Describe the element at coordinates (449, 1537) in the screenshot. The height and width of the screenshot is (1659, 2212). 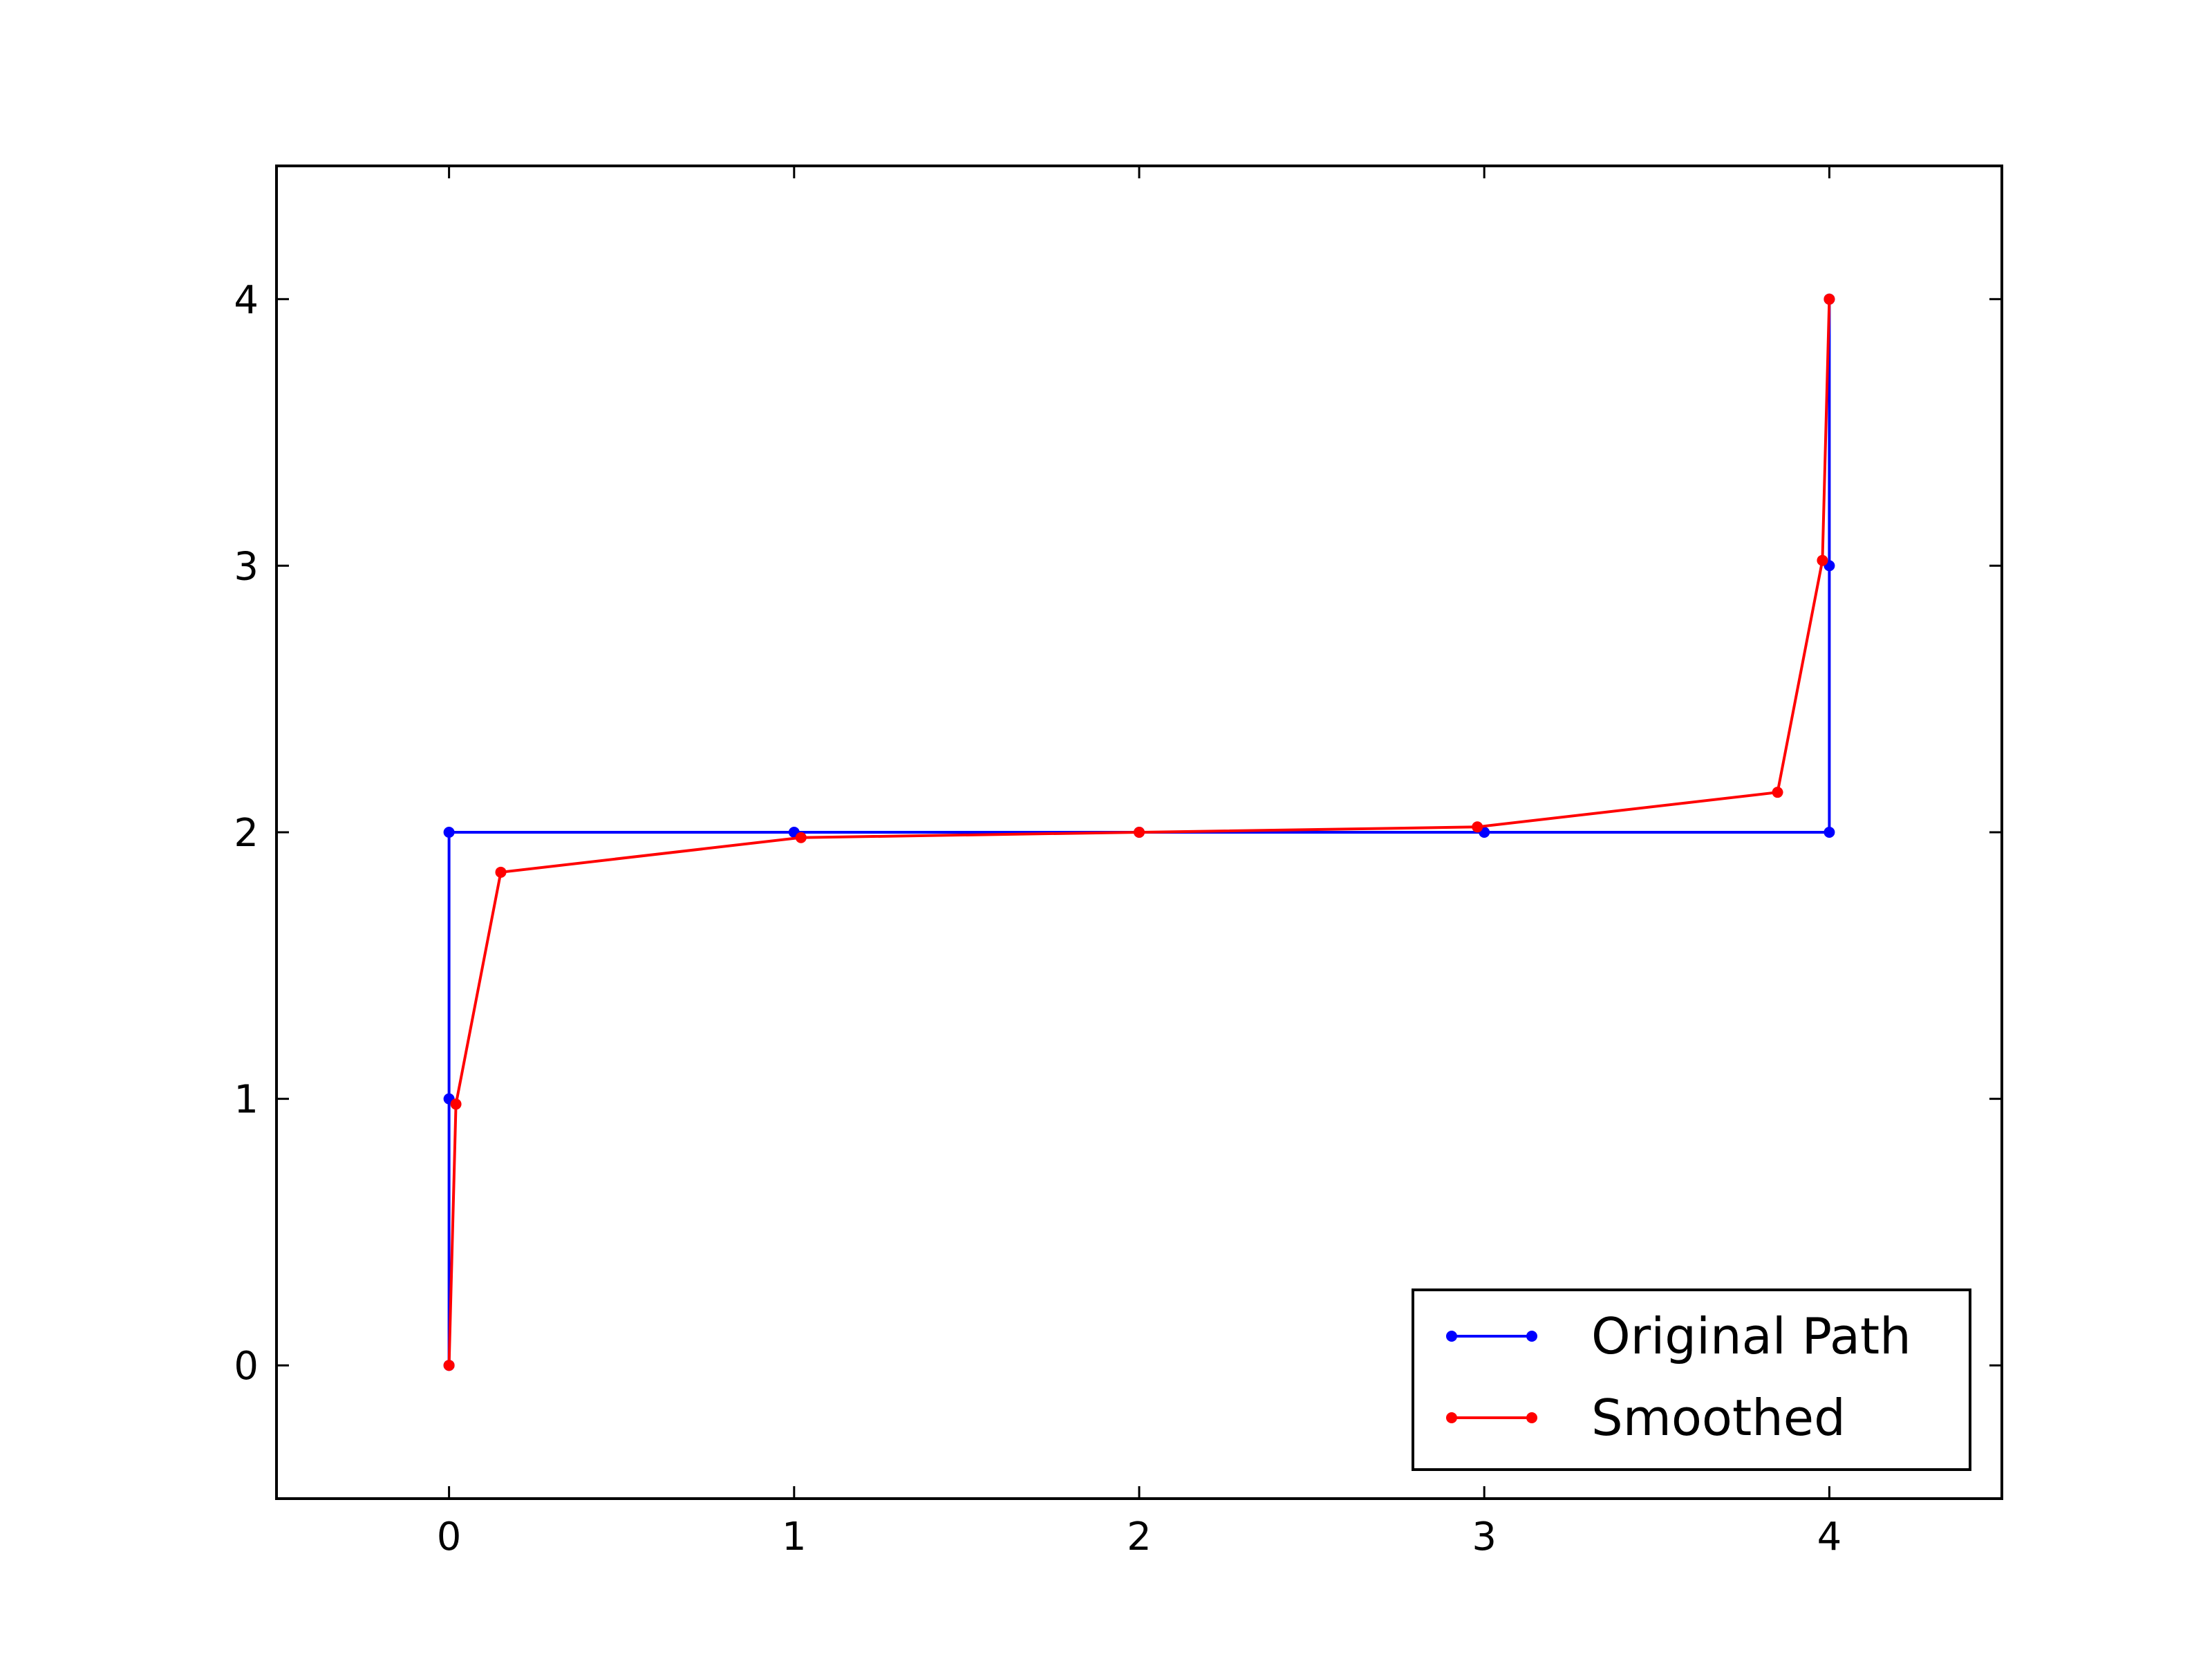
I see `x-tick-label: 0` at that location.